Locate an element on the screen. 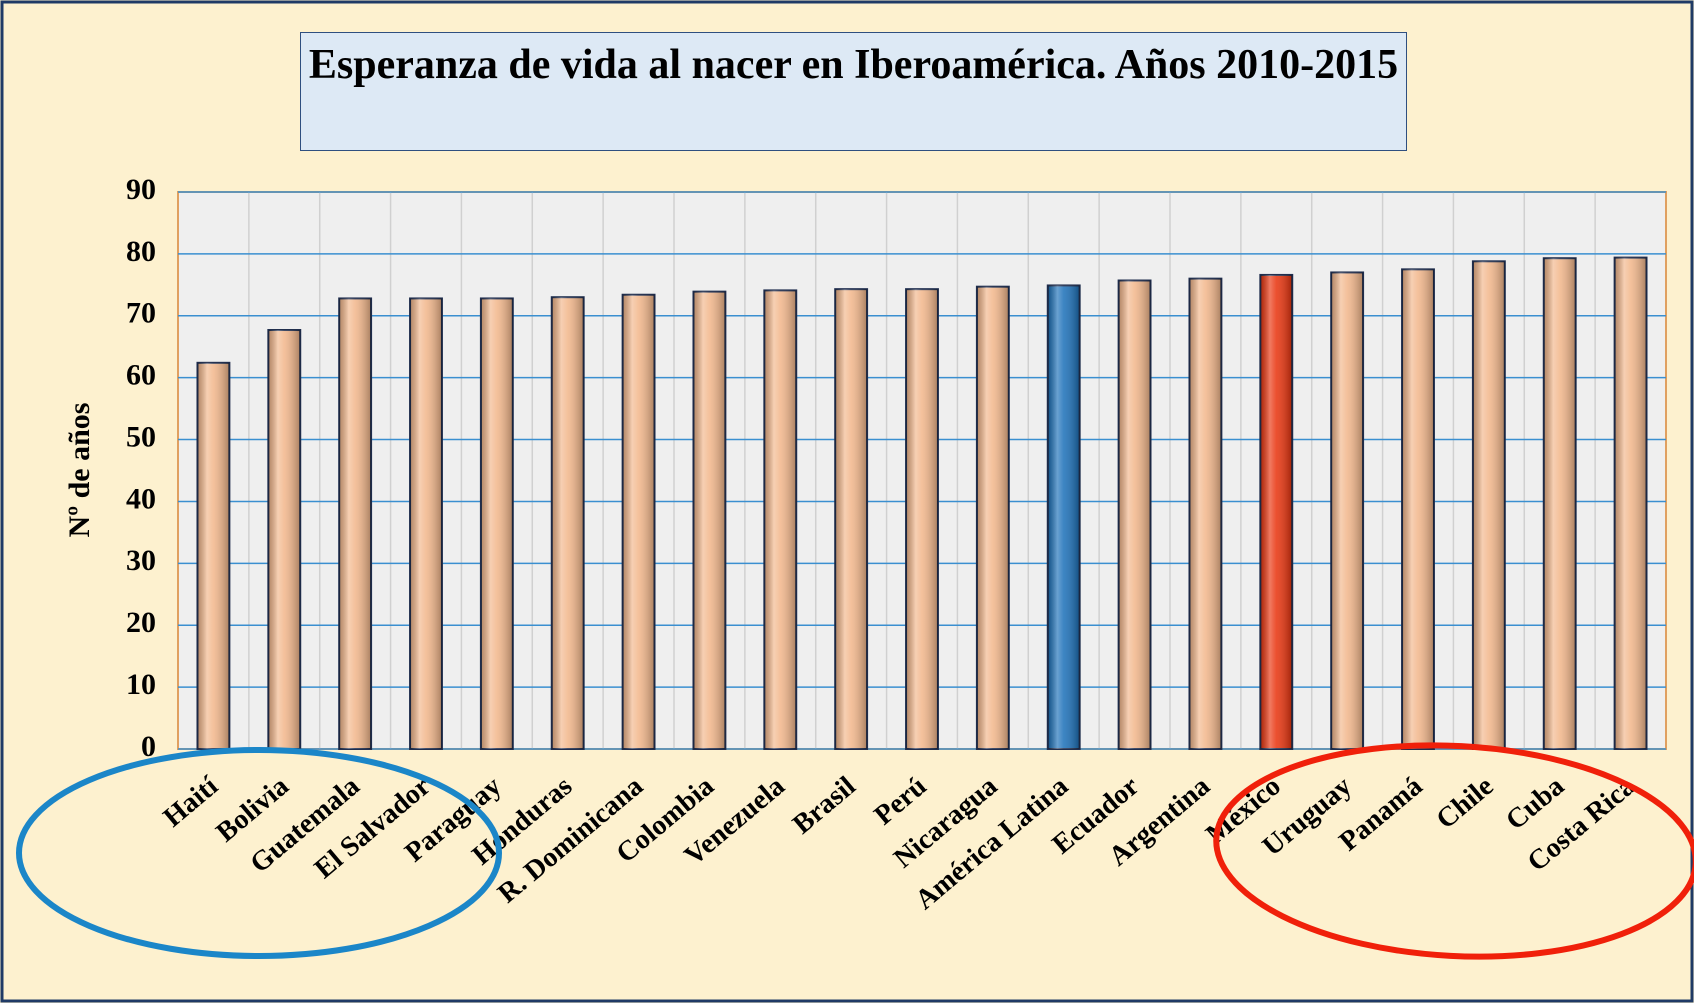 Image resolution: width=1694 pixels, height=1003 pixels. y-axis-label: Nº de años is located at coordinates (79, 470).